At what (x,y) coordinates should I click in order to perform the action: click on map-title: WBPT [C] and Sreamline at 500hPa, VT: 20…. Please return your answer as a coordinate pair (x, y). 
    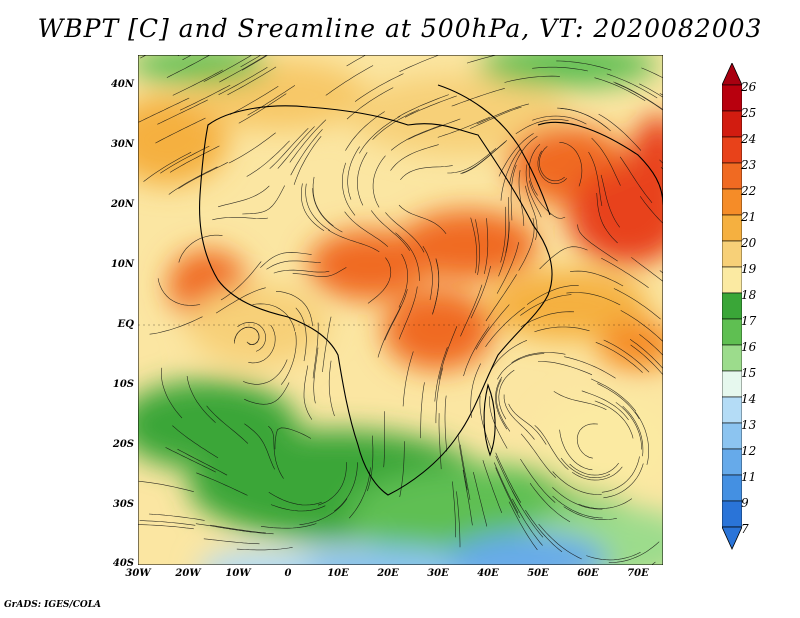
    Looking at the image, I should click on (400, 28).